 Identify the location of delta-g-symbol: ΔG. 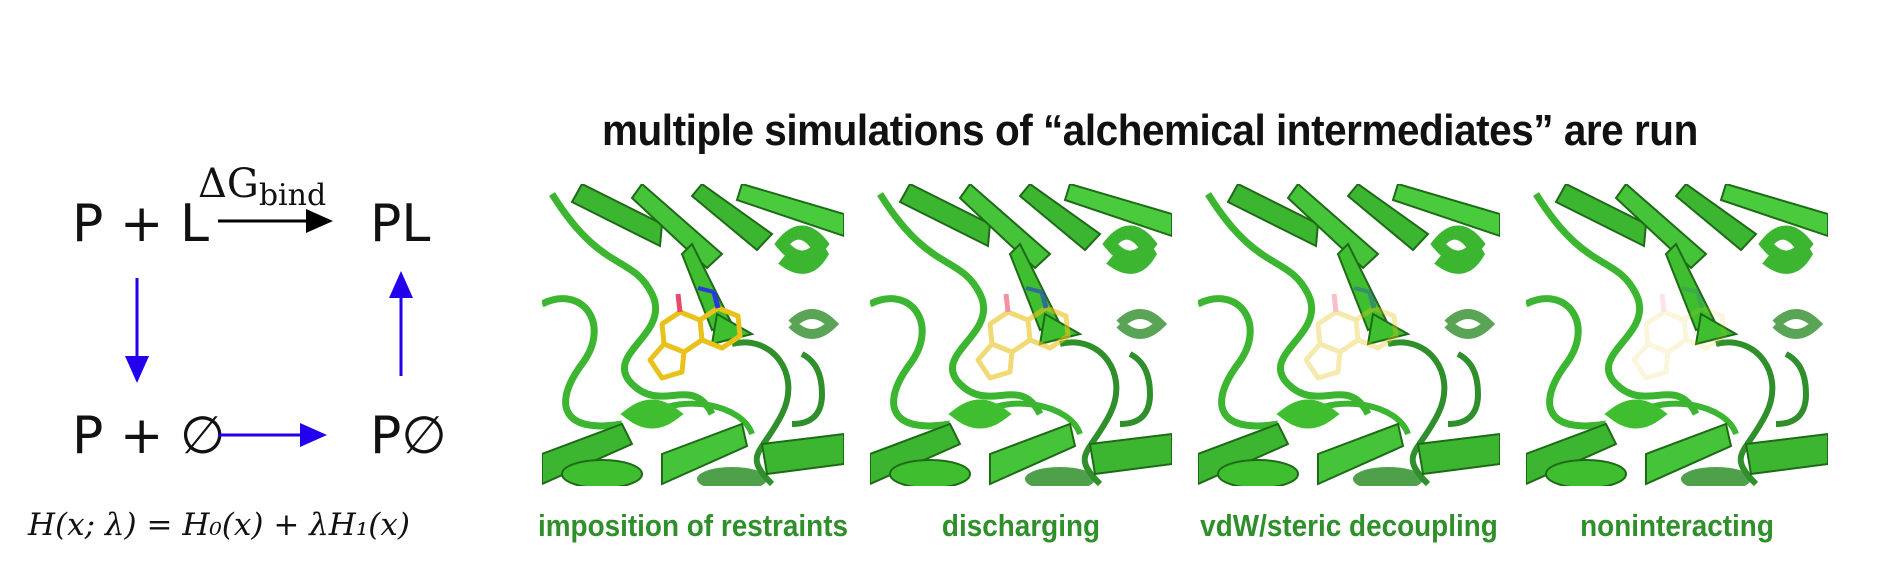
(228, 184).